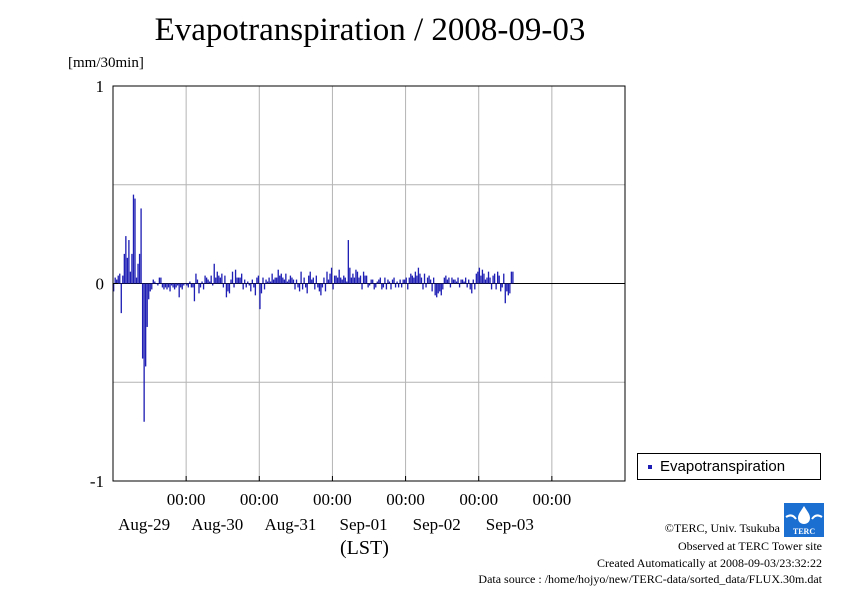 Image resolution: width=842 pixels, height=595 pixels. What do you see at coordinates (290, 524) in the screenshot?
I see `x-tick-day-label: Aug-31` at bounding box center [290, 524].